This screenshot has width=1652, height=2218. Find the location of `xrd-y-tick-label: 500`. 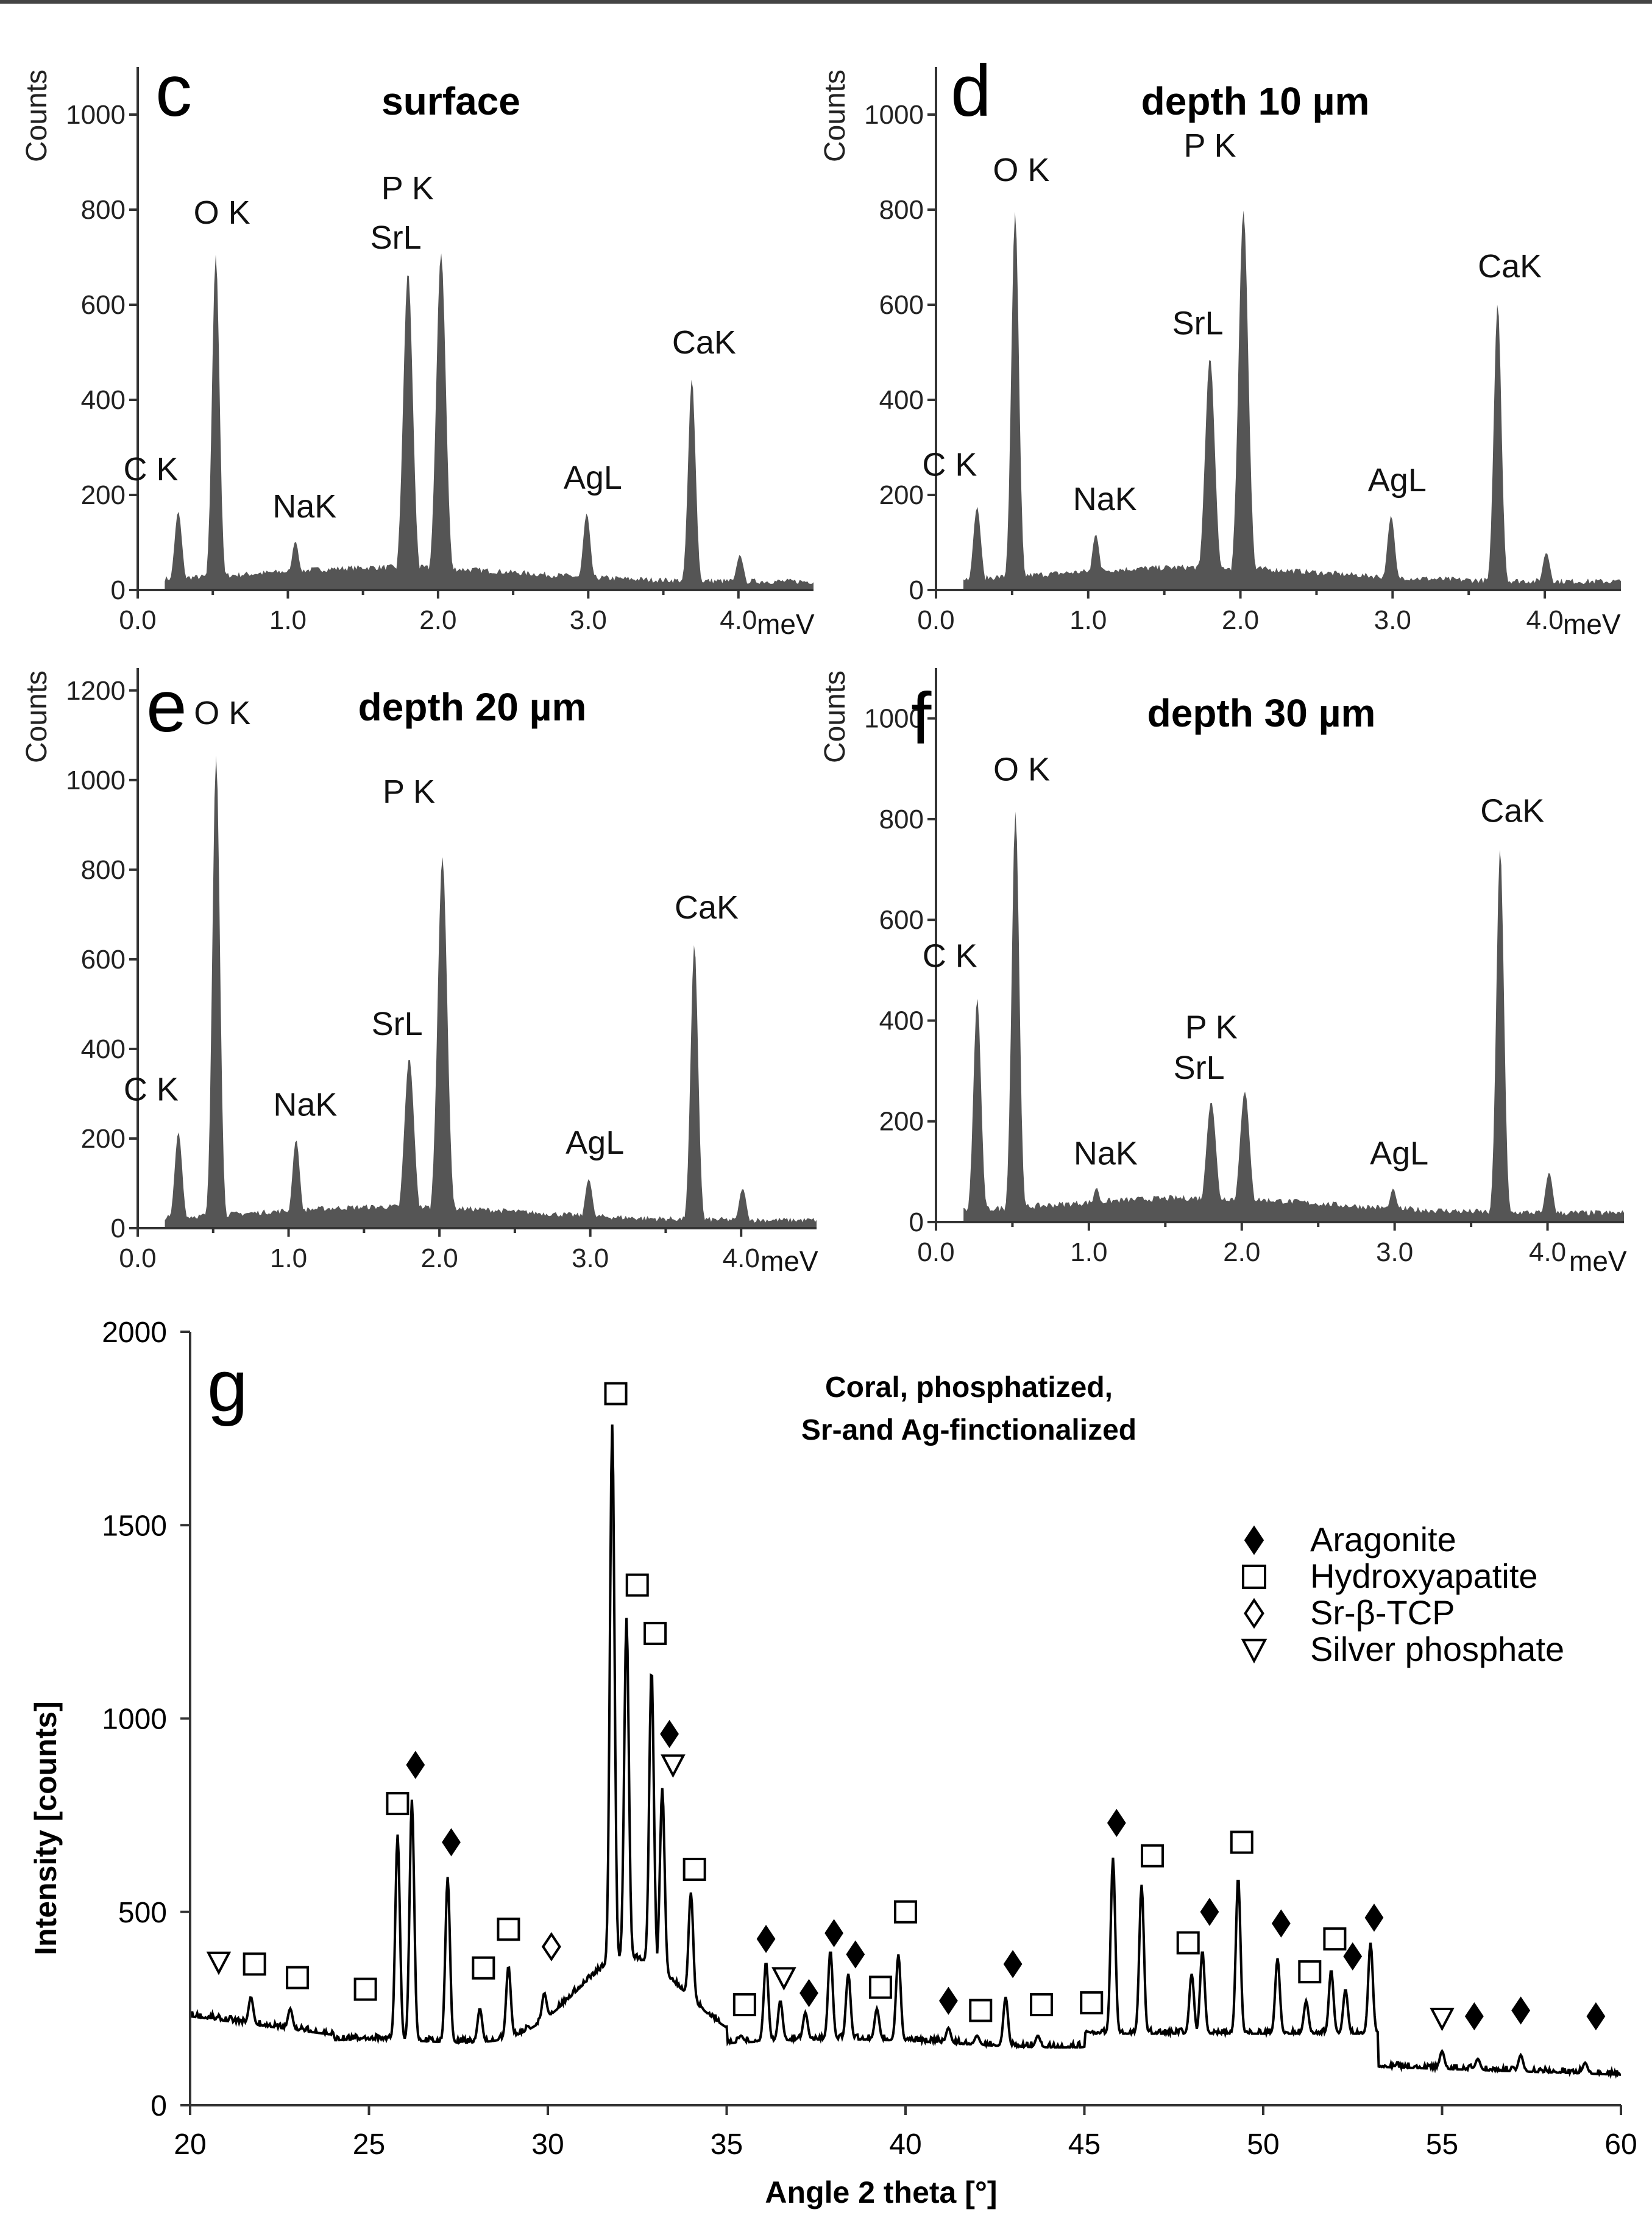

xrd-y-tick-label: 500 is located at coordinates (142, 1913).